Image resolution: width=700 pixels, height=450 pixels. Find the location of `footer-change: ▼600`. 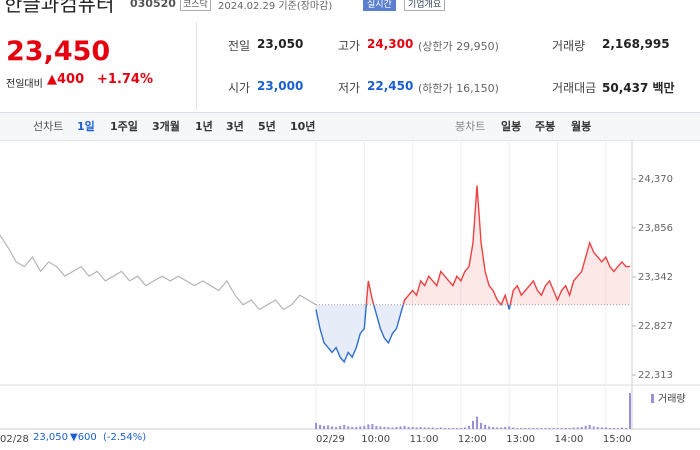

footer-change: ▼600 is located at coordinates (83, 437).